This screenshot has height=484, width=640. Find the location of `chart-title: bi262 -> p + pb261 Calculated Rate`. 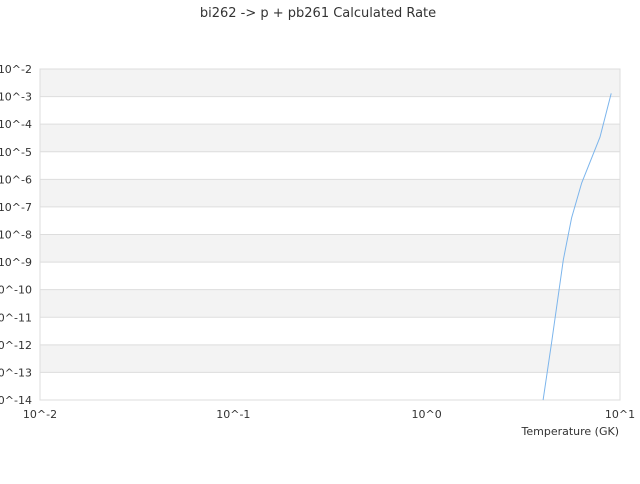

chart-title: bi262 -> p + pb261 Calculated Rate is located at coordinates (318, 13).